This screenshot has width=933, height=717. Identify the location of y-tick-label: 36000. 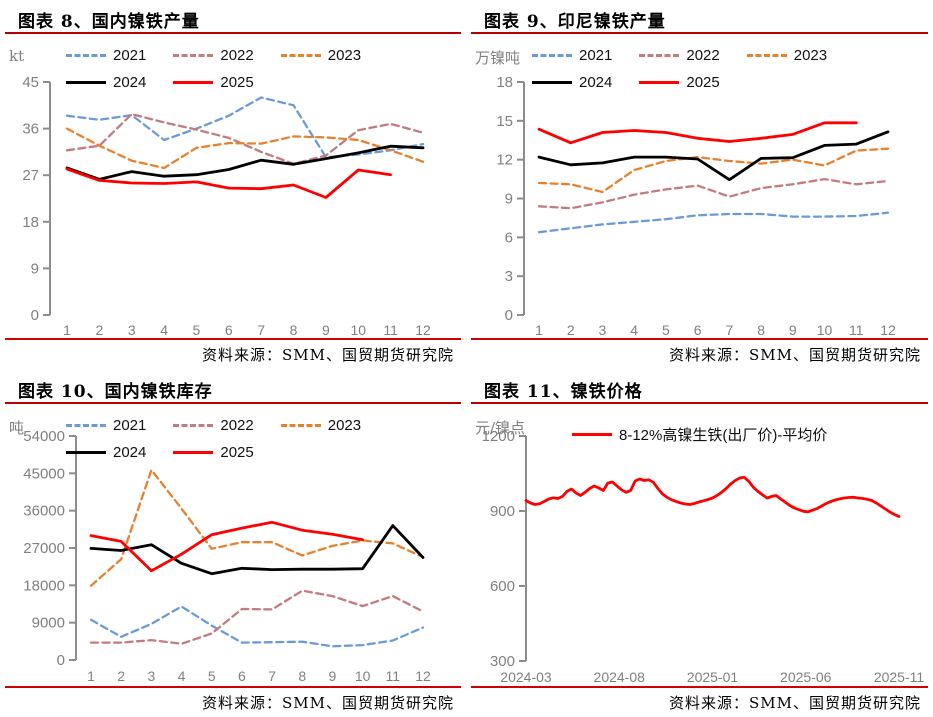
(44, 511).